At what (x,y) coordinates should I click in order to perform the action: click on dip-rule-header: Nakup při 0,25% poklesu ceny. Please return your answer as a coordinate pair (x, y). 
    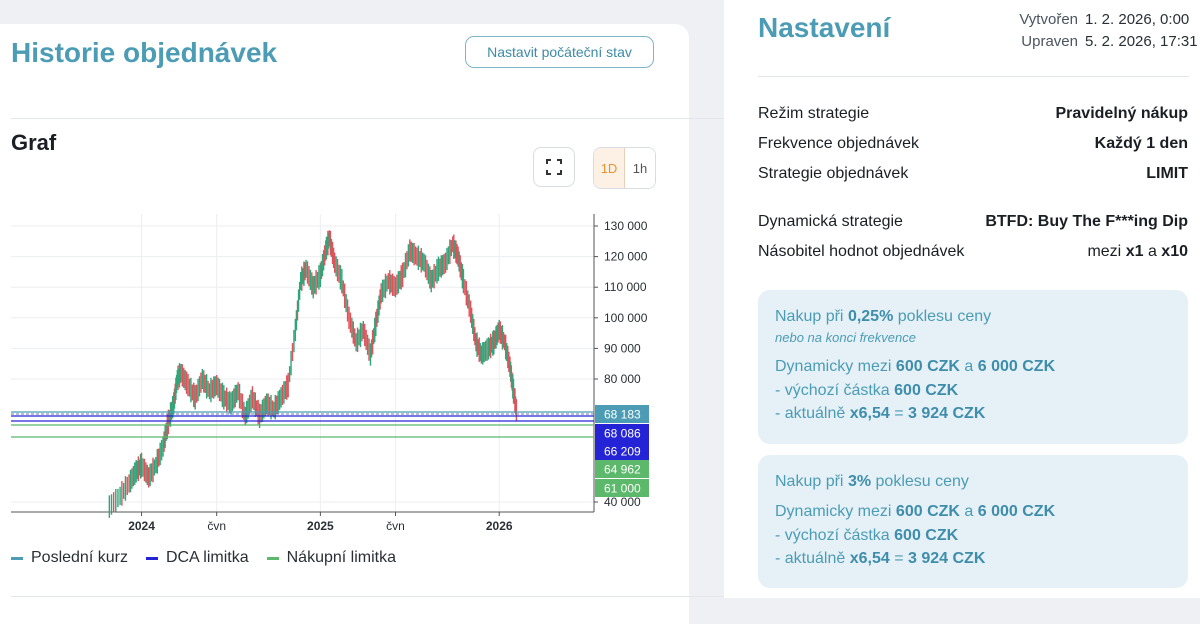
    Looking at the image, I should click on (883, 316).